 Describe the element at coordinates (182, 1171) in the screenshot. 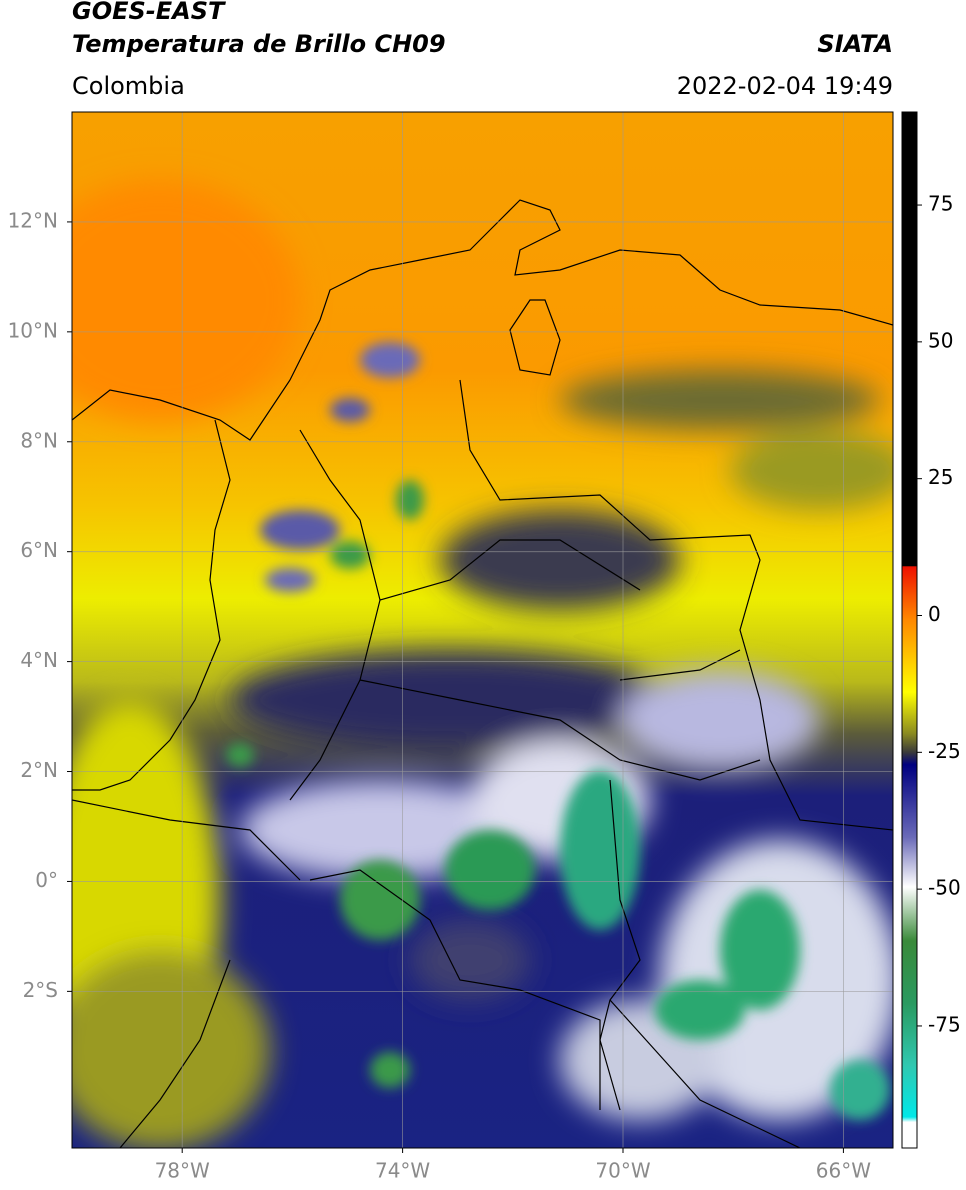

I see `x-tick-label: 78°W` at that location.